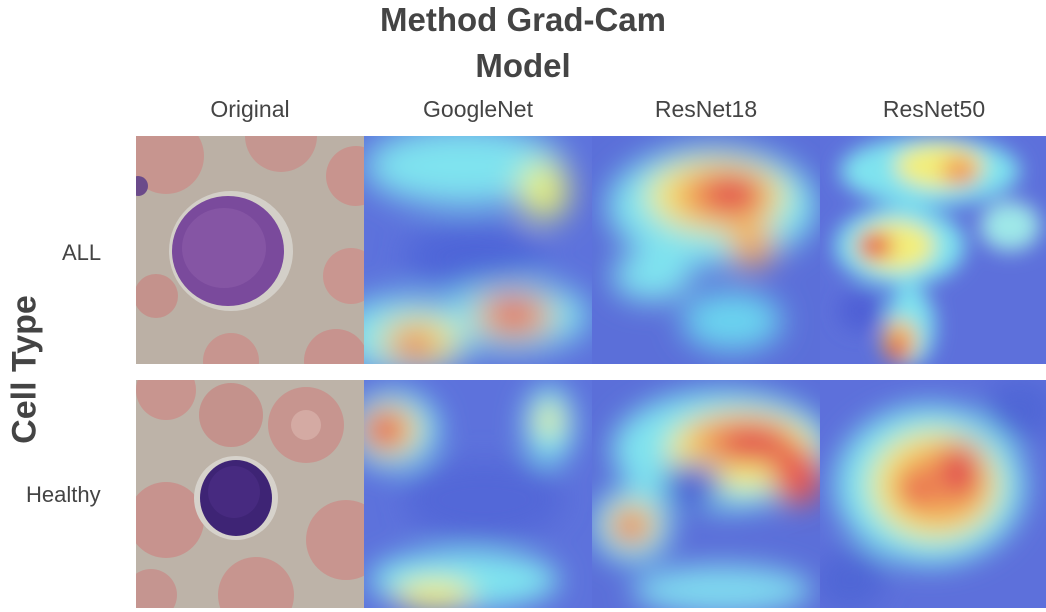  Describe the element at coordinates (250, 494) in the screenshot. I see `original-image-healthy` at that location.